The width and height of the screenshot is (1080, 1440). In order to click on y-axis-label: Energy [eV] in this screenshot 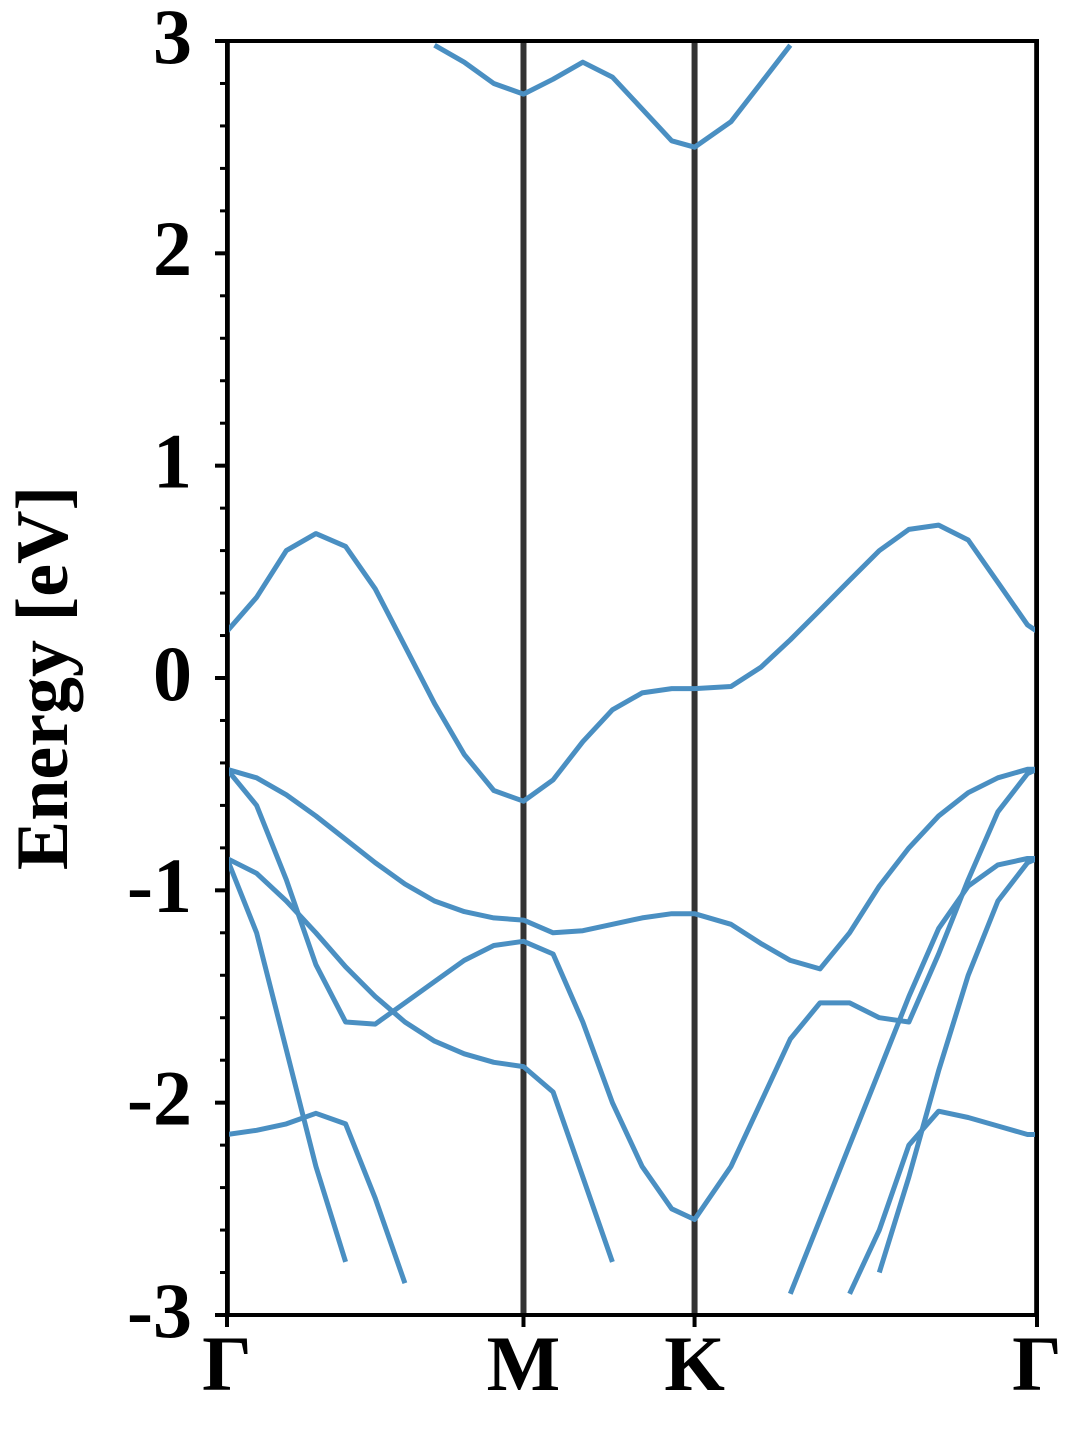, I will do `click(43, 678)`.